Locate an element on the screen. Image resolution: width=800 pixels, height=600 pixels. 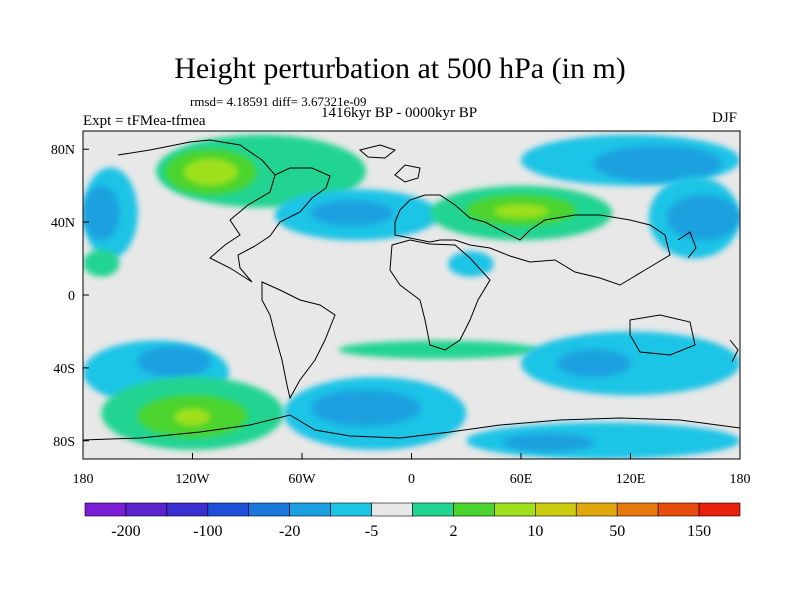
y-tick-label: 80N is located at coordinates (63, 150).